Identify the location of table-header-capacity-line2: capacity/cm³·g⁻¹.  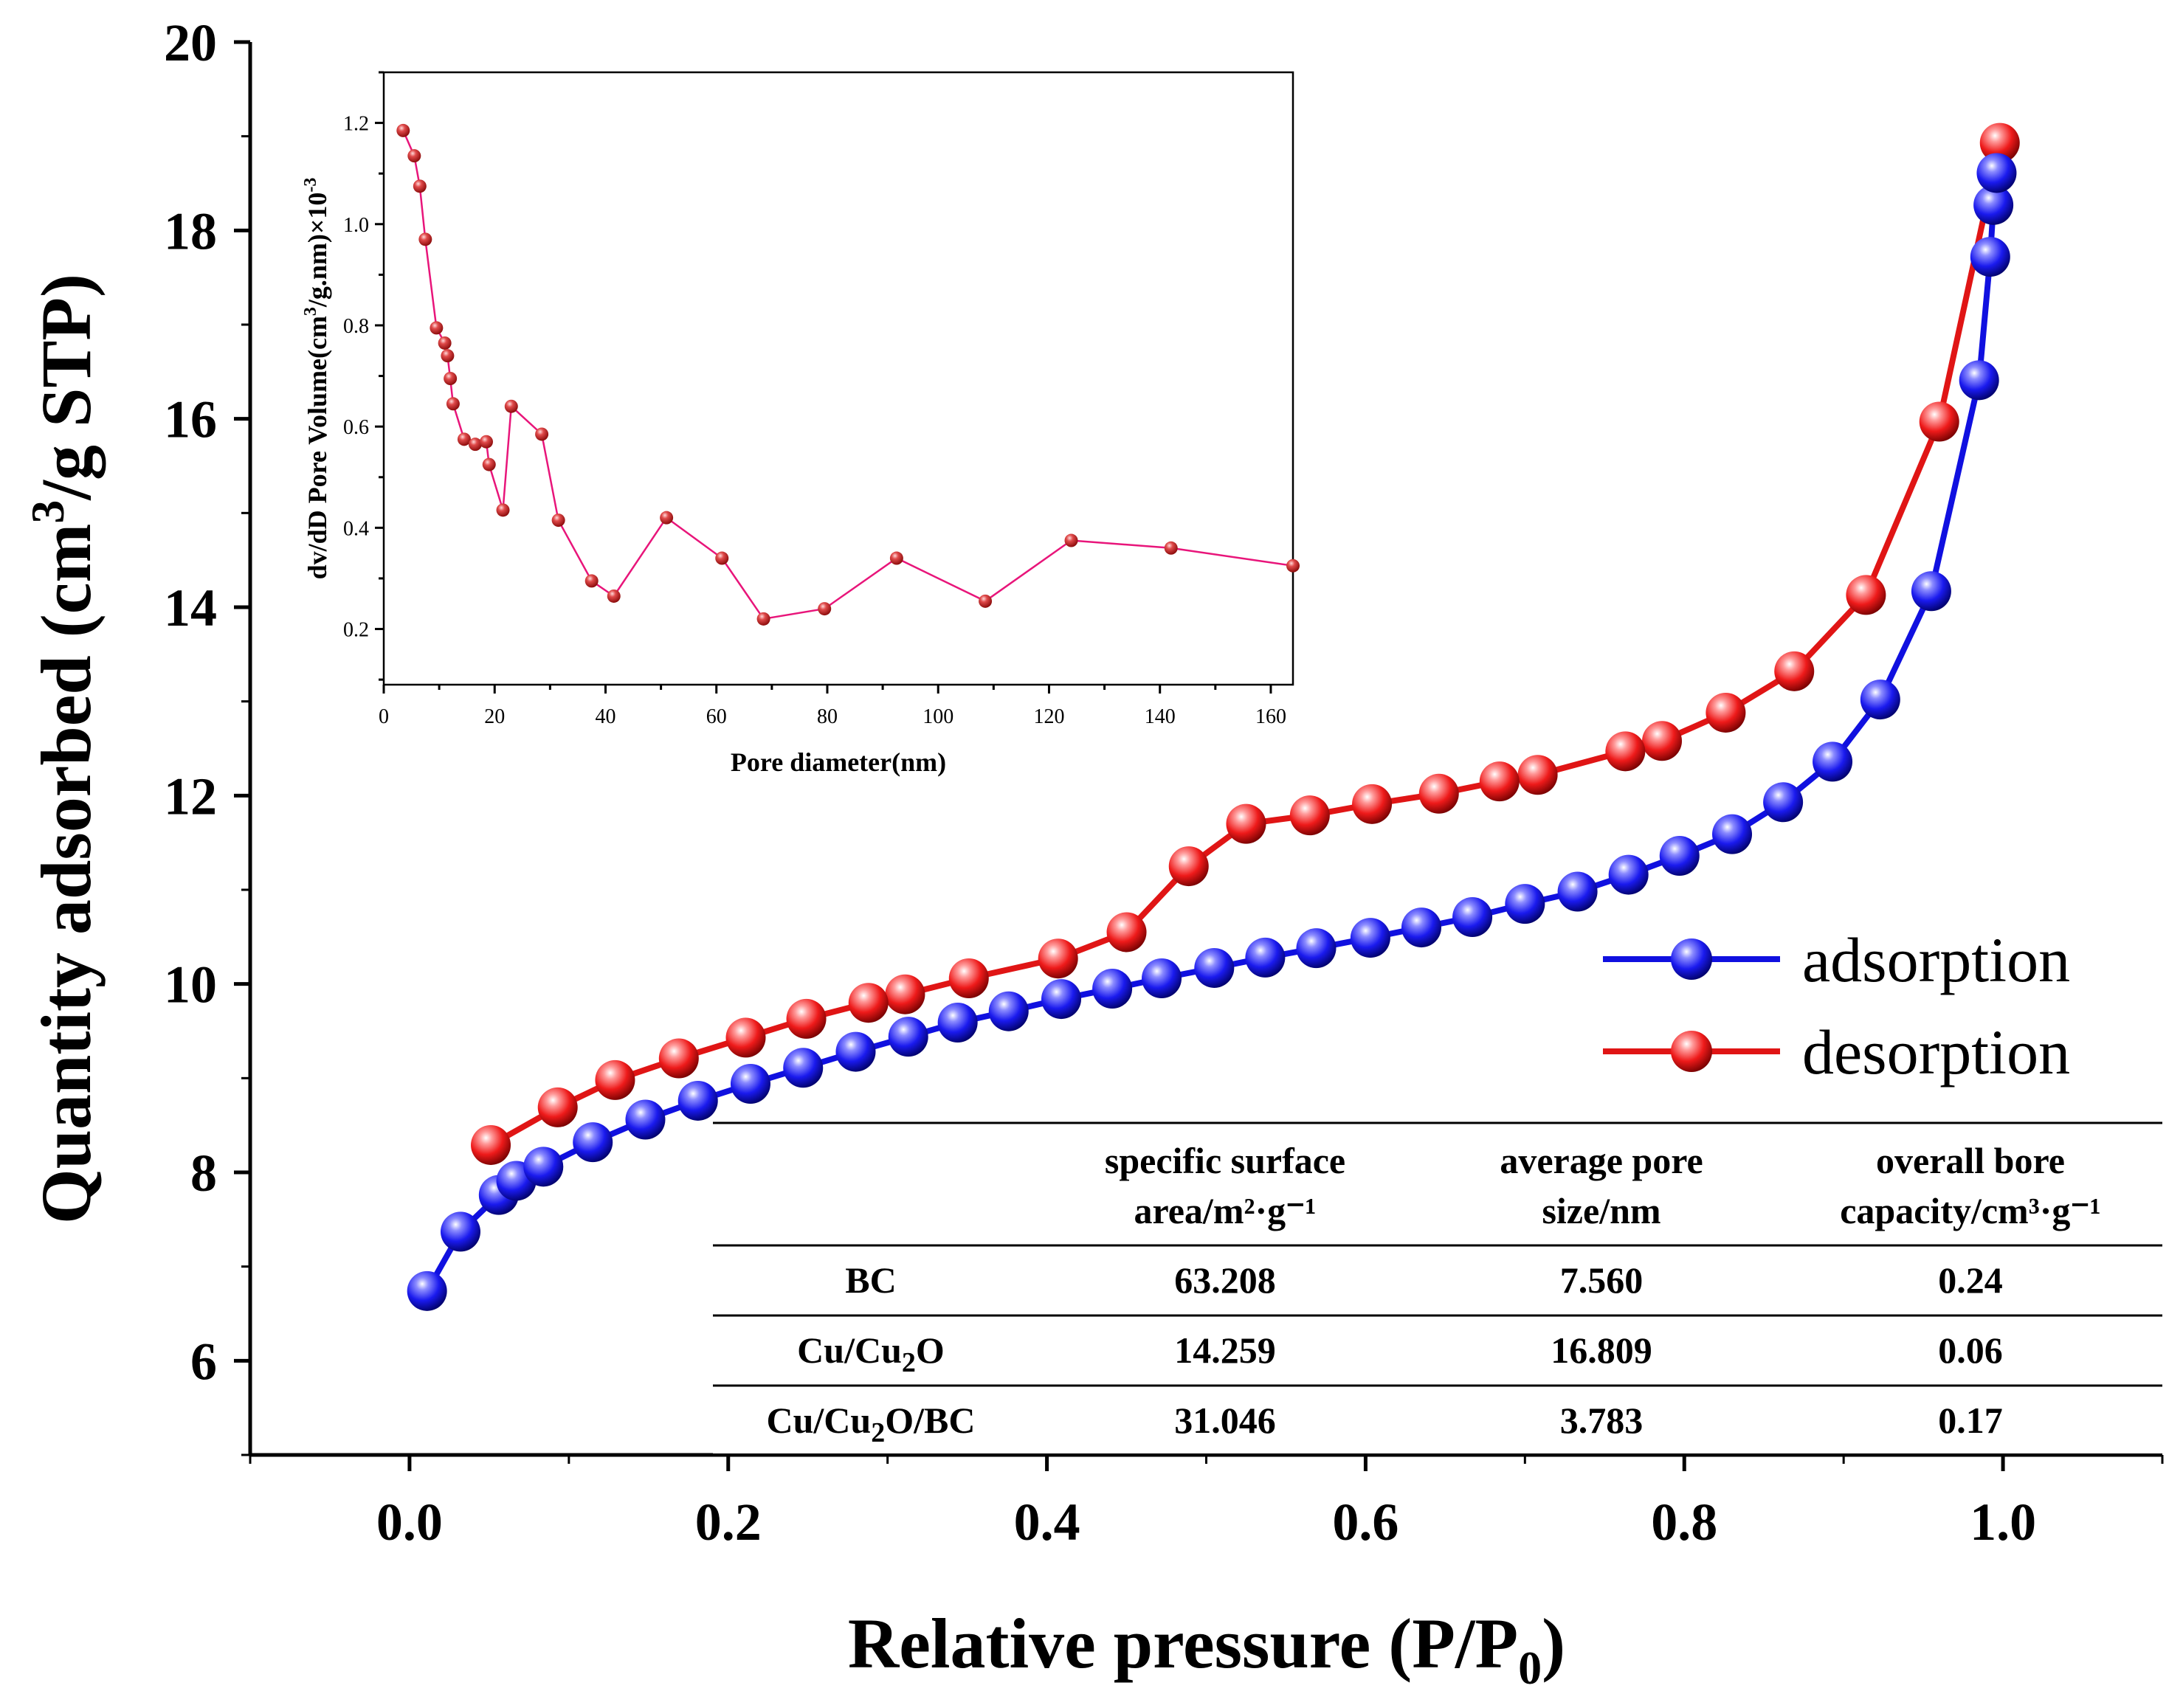
(1970, 1210).